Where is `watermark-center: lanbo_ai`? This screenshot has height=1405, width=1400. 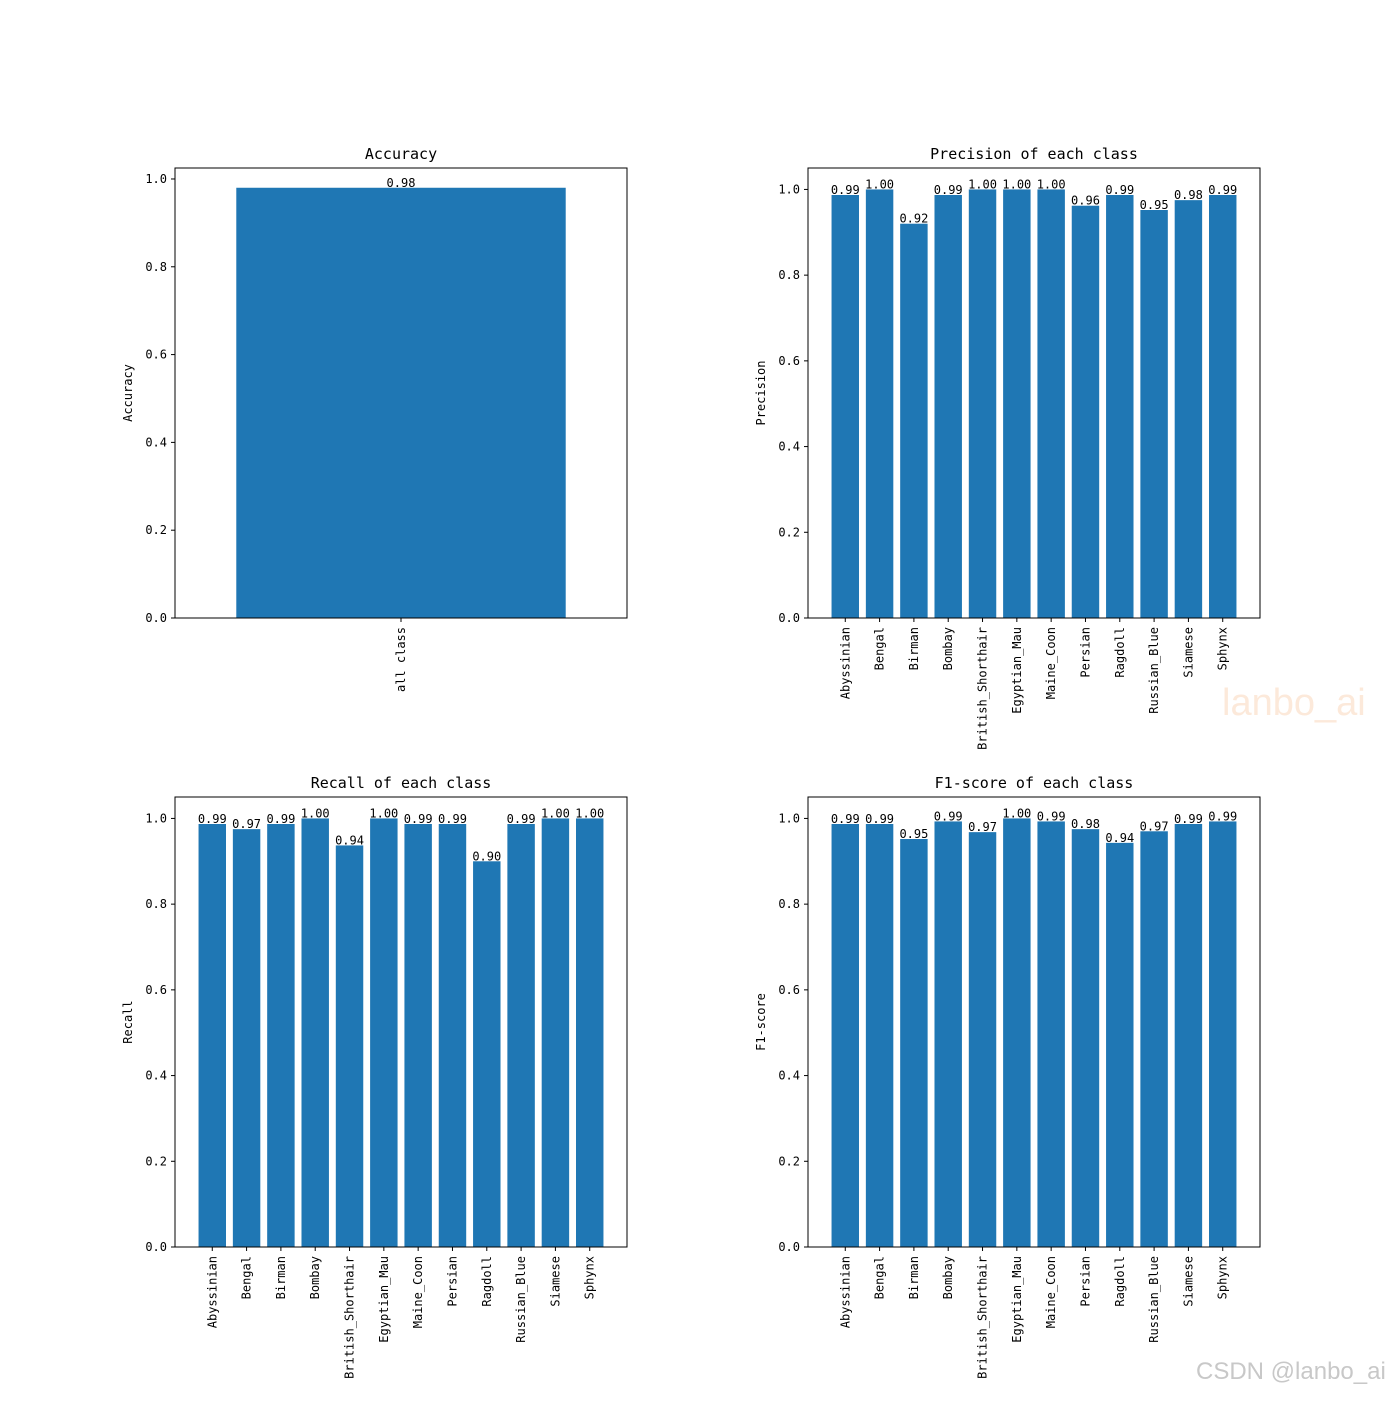 watermark-center: lanbo_ai is located at coordinates (1294, 703).